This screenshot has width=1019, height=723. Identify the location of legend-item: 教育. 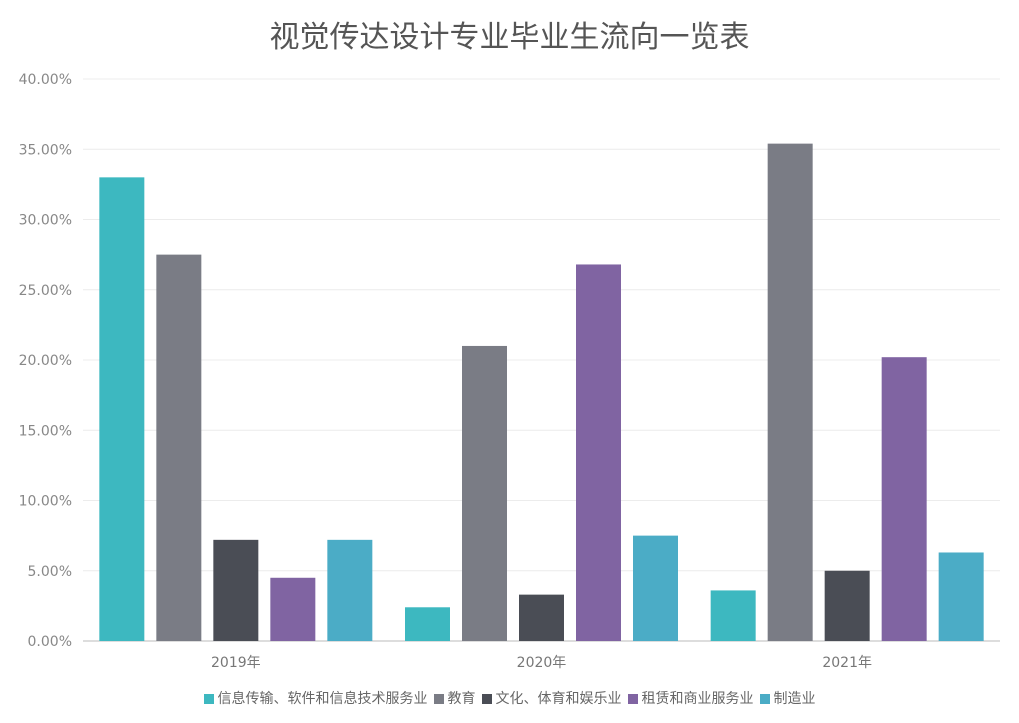
(454, 698).